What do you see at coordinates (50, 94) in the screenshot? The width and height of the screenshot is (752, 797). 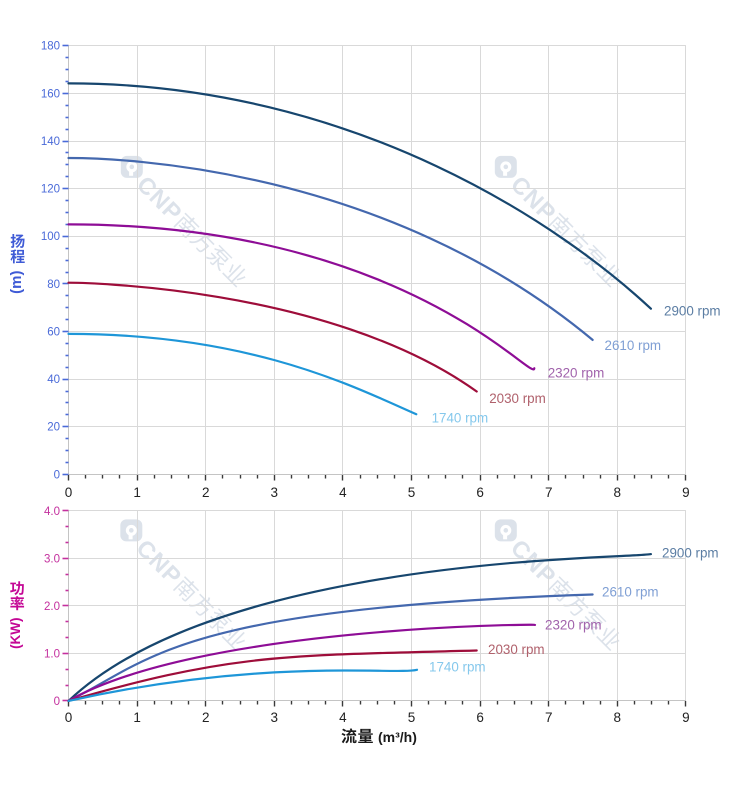 I see `svg-text: 160` at bounding box center [50, 94].